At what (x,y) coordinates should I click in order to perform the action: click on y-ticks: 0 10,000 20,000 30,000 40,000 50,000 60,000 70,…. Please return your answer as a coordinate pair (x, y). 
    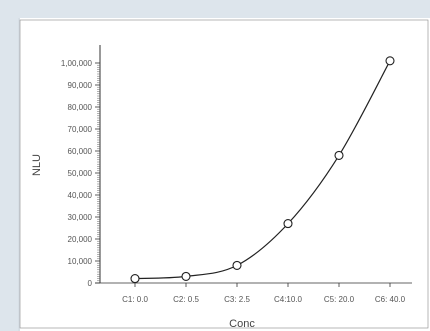
    Looking at the image, I should click on (80, 173).